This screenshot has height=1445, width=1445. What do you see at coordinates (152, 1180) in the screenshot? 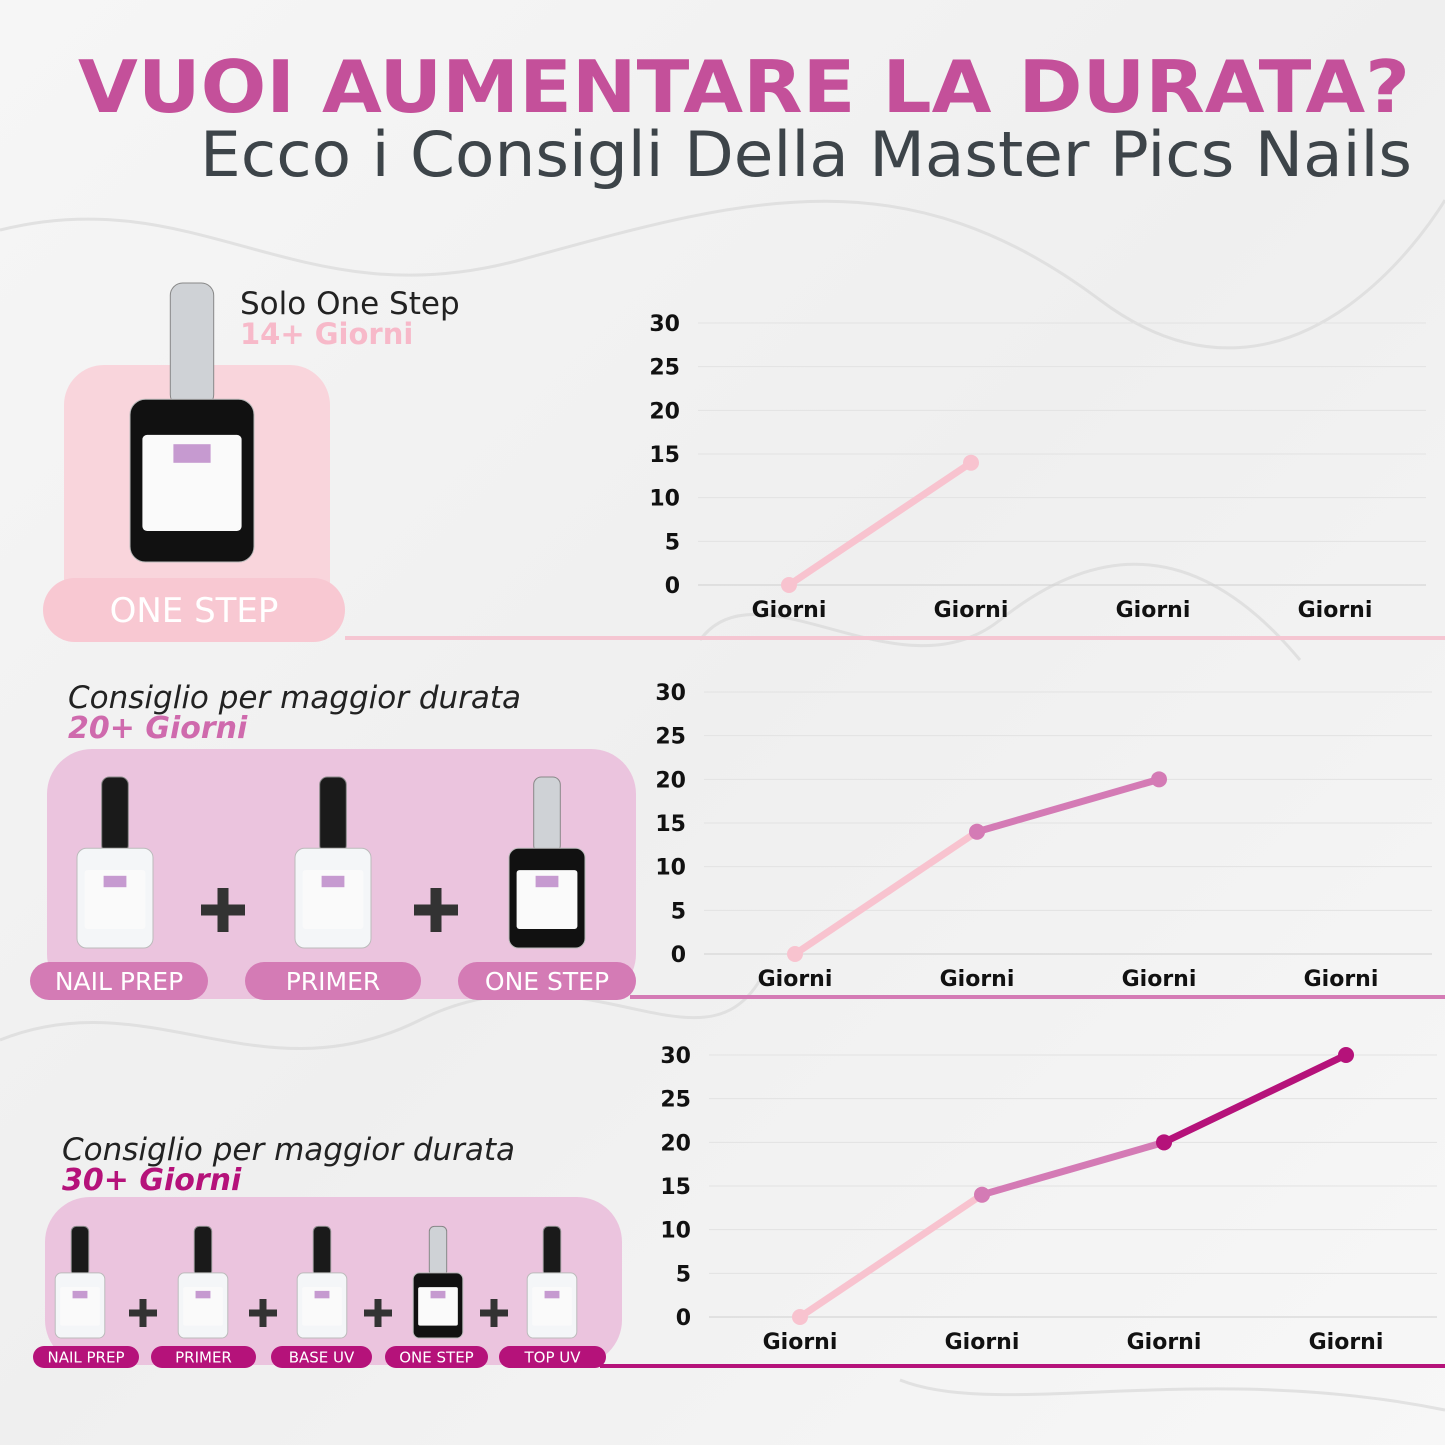
I see `section-duration: 30+ Giorni` at bounding box center [152, 1180].